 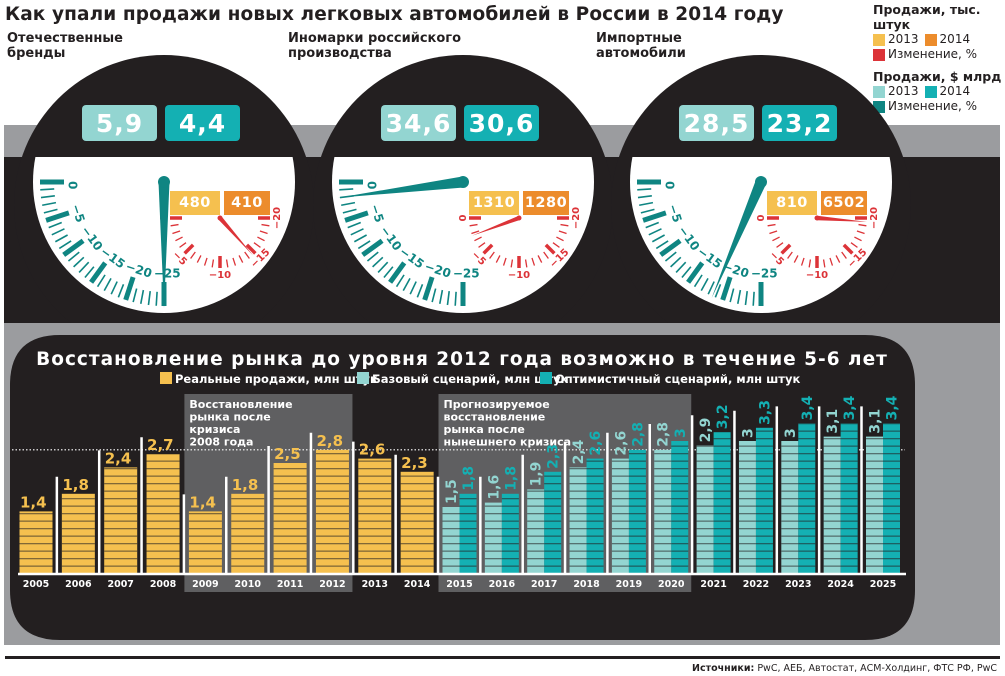 I want to click on units-2013-value: 1310, so click(x=494, y=203).